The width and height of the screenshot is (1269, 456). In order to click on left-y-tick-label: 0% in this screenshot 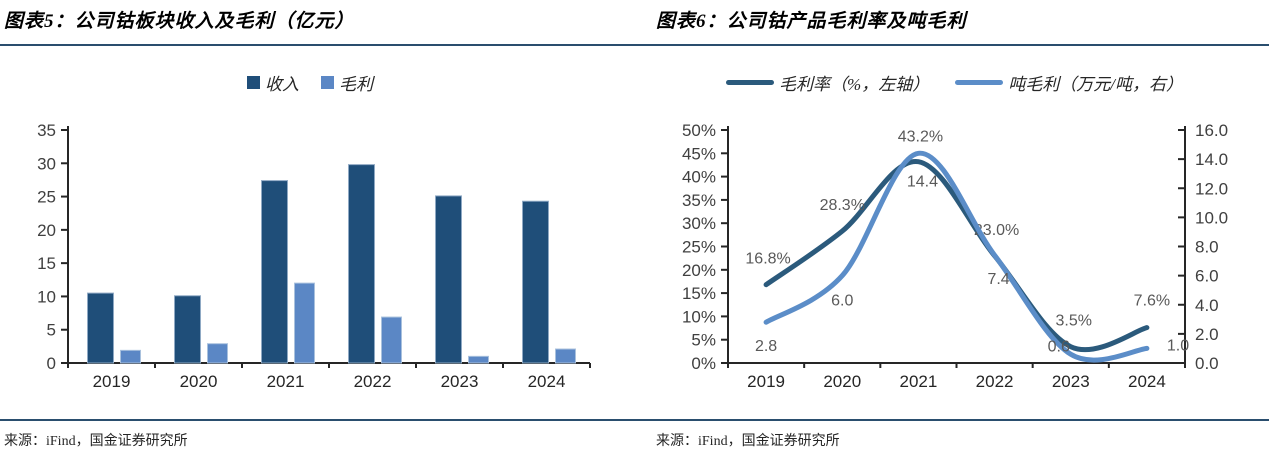, I will do `click(703, 363)`.